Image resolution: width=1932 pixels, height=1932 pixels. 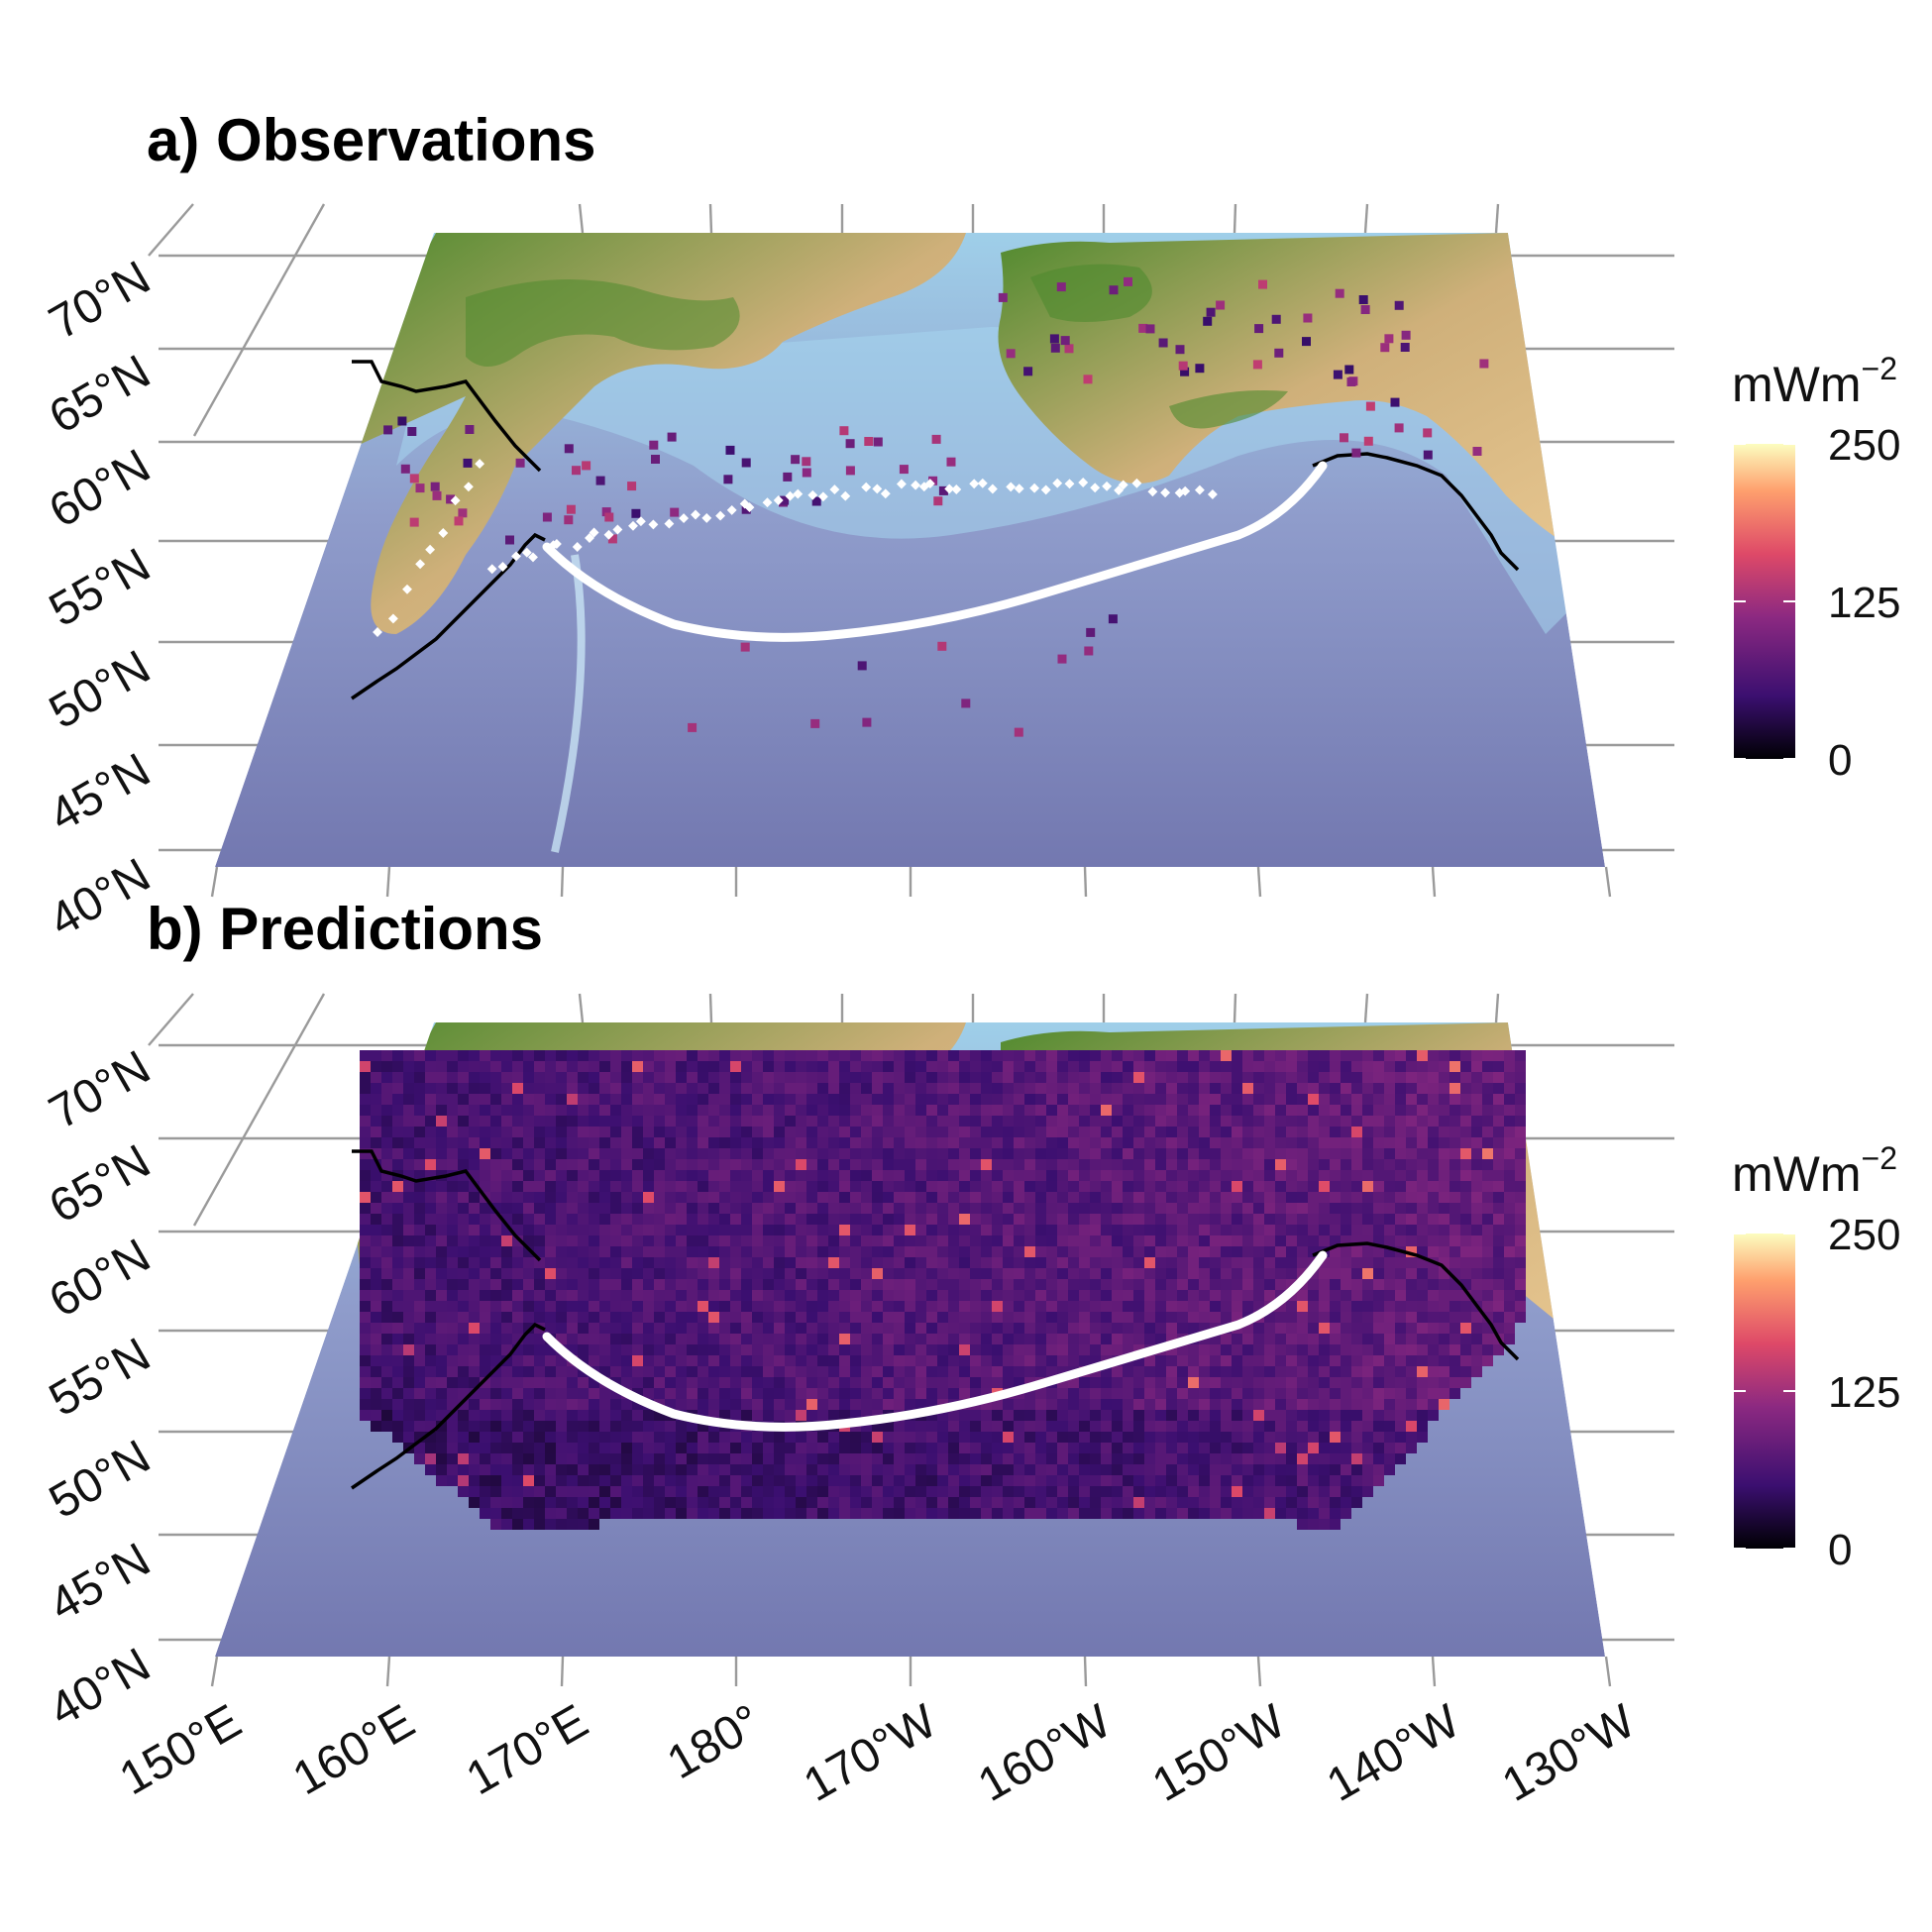 I want to click on volcano-marker, so click(x=1095, y=488).